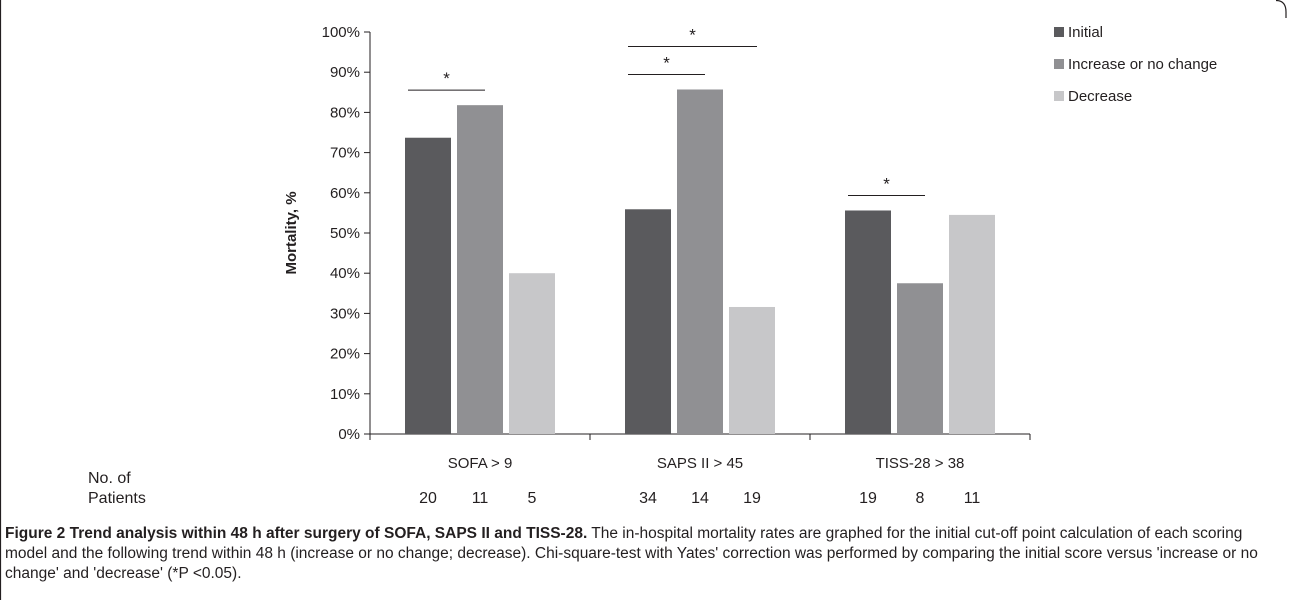 This screenshot has height=603, width=1292. Describe the element at coordinates (920, 463) in the screenshot. I see `x-tick-label: TISS-28 > 38` at that location.